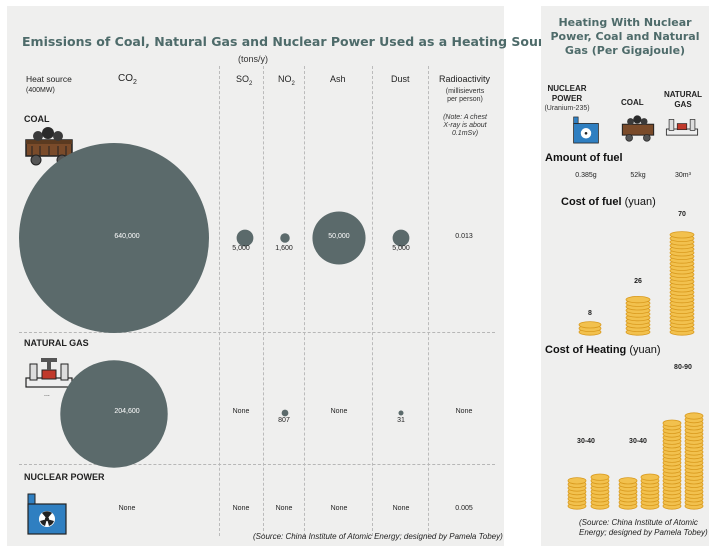 This screenshot has height=554, width=715. I want to click on row-label-coal: COAL, so click(37, 119).